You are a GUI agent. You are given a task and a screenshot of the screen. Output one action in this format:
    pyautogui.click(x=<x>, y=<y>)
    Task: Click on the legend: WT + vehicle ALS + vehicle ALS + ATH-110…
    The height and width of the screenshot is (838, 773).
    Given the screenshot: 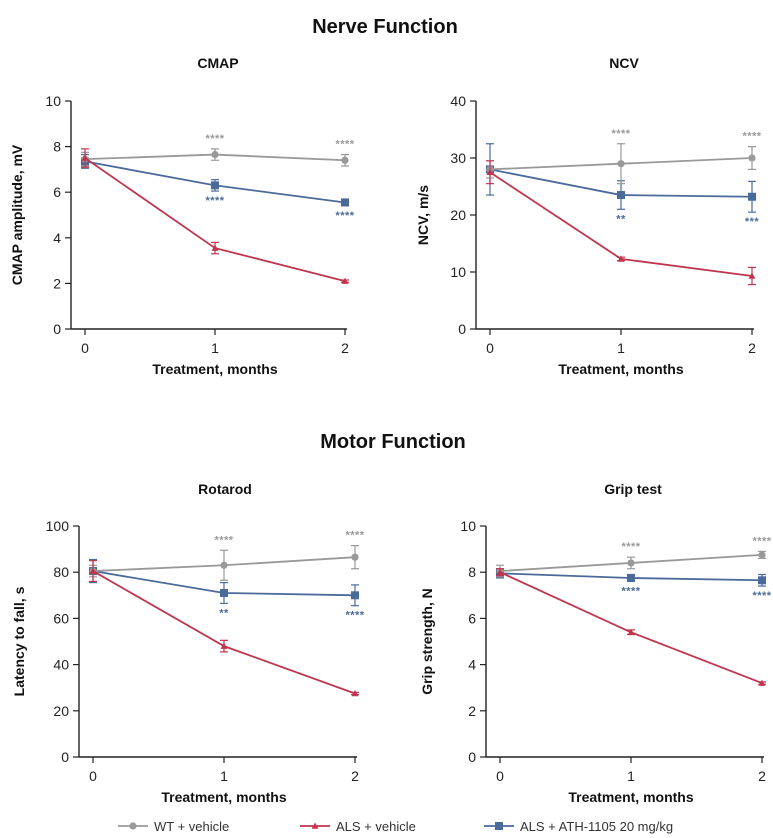 What is the action you would take?
    pyautogui.click(x=395, y=826)
    